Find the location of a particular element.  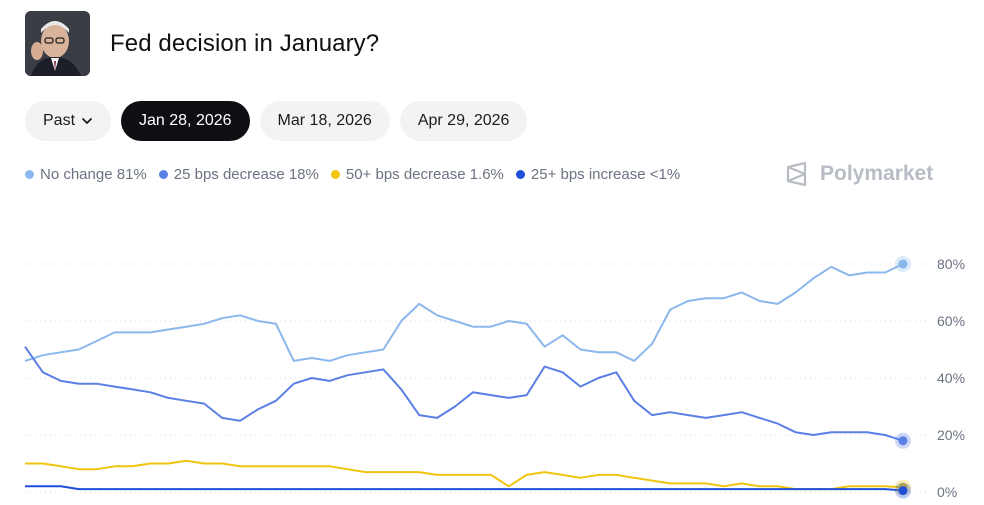

series-line-50-bps-decrease is located at coordinates (464, 475).